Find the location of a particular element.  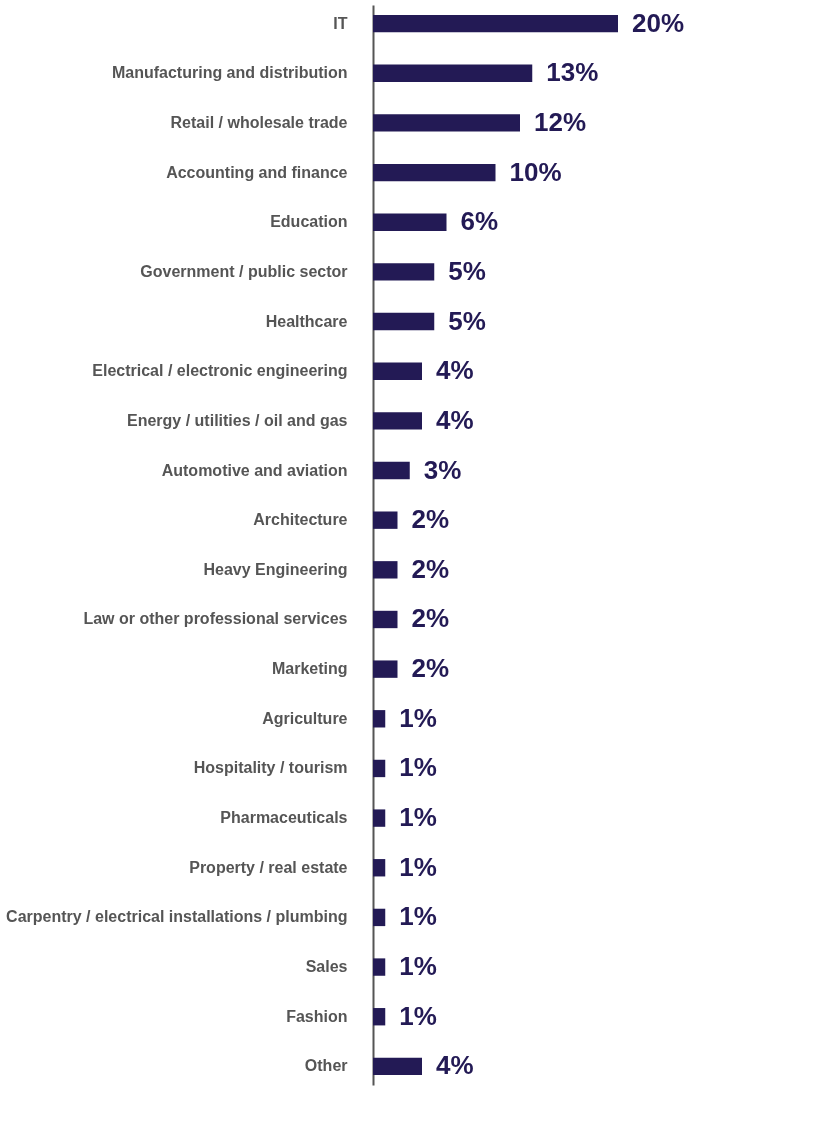

y-tick-label: Law or other professional services is located at coordinates (215, 619).